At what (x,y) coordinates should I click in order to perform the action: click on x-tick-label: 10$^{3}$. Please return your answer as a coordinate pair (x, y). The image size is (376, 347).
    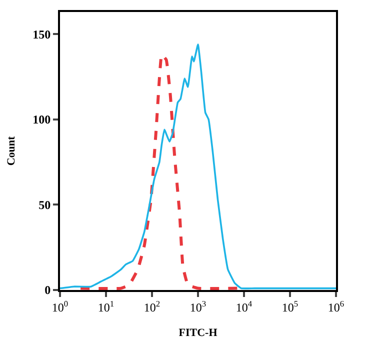
    Looking at the image, I should click on (198, 306).